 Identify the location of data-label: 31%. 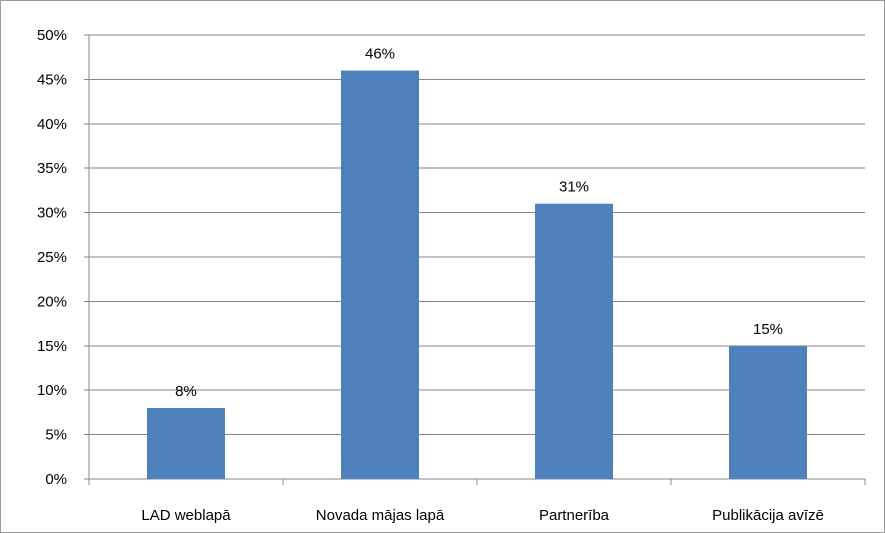
(574, 187).